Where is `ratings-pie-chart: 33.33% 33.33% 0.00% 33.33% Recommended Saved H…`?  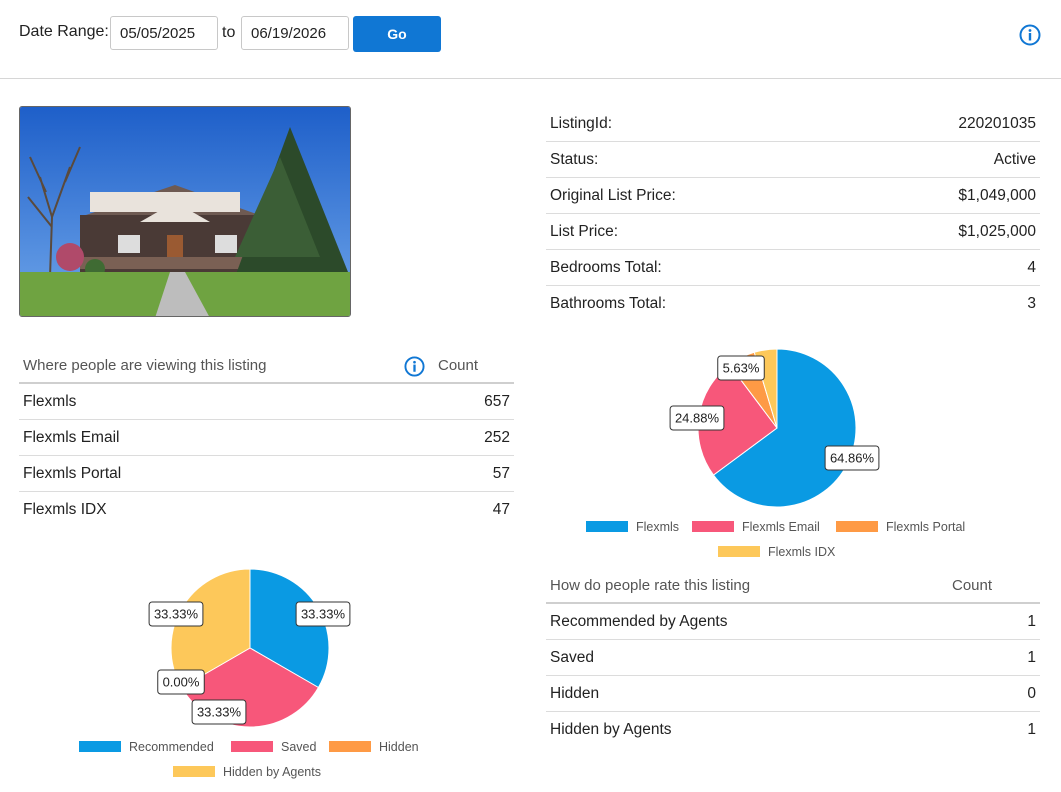
ratings-pie-chart: 33.33% 33.33% 0.00% 33.33% Recommended Saved H… is located at coordinates (249, 673).